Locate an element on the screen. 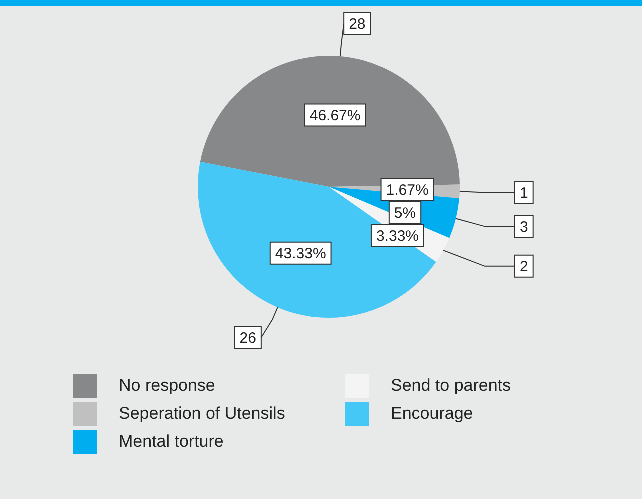 This screenshot has width=642, height=499. data-label: 43.33% is located at coordinates (300, 253).